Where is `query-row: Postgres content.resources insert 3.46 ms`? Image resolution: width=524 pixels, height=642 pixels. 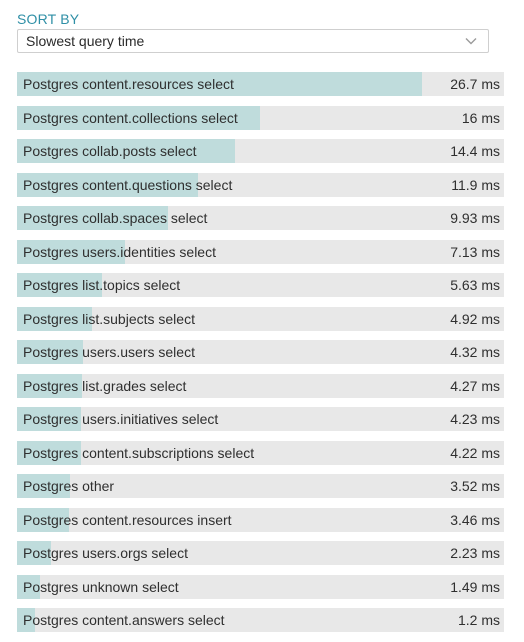 query-row: Postgres content.resources insert 3.46 ms is located at coordinates (260, 519).